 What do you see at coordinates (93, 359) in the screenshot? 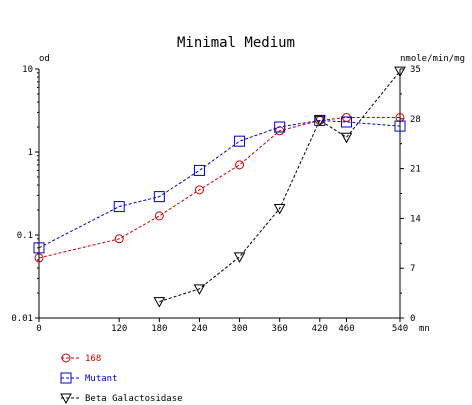
I see `legend-label: 168` at bounding box center [93, 359].